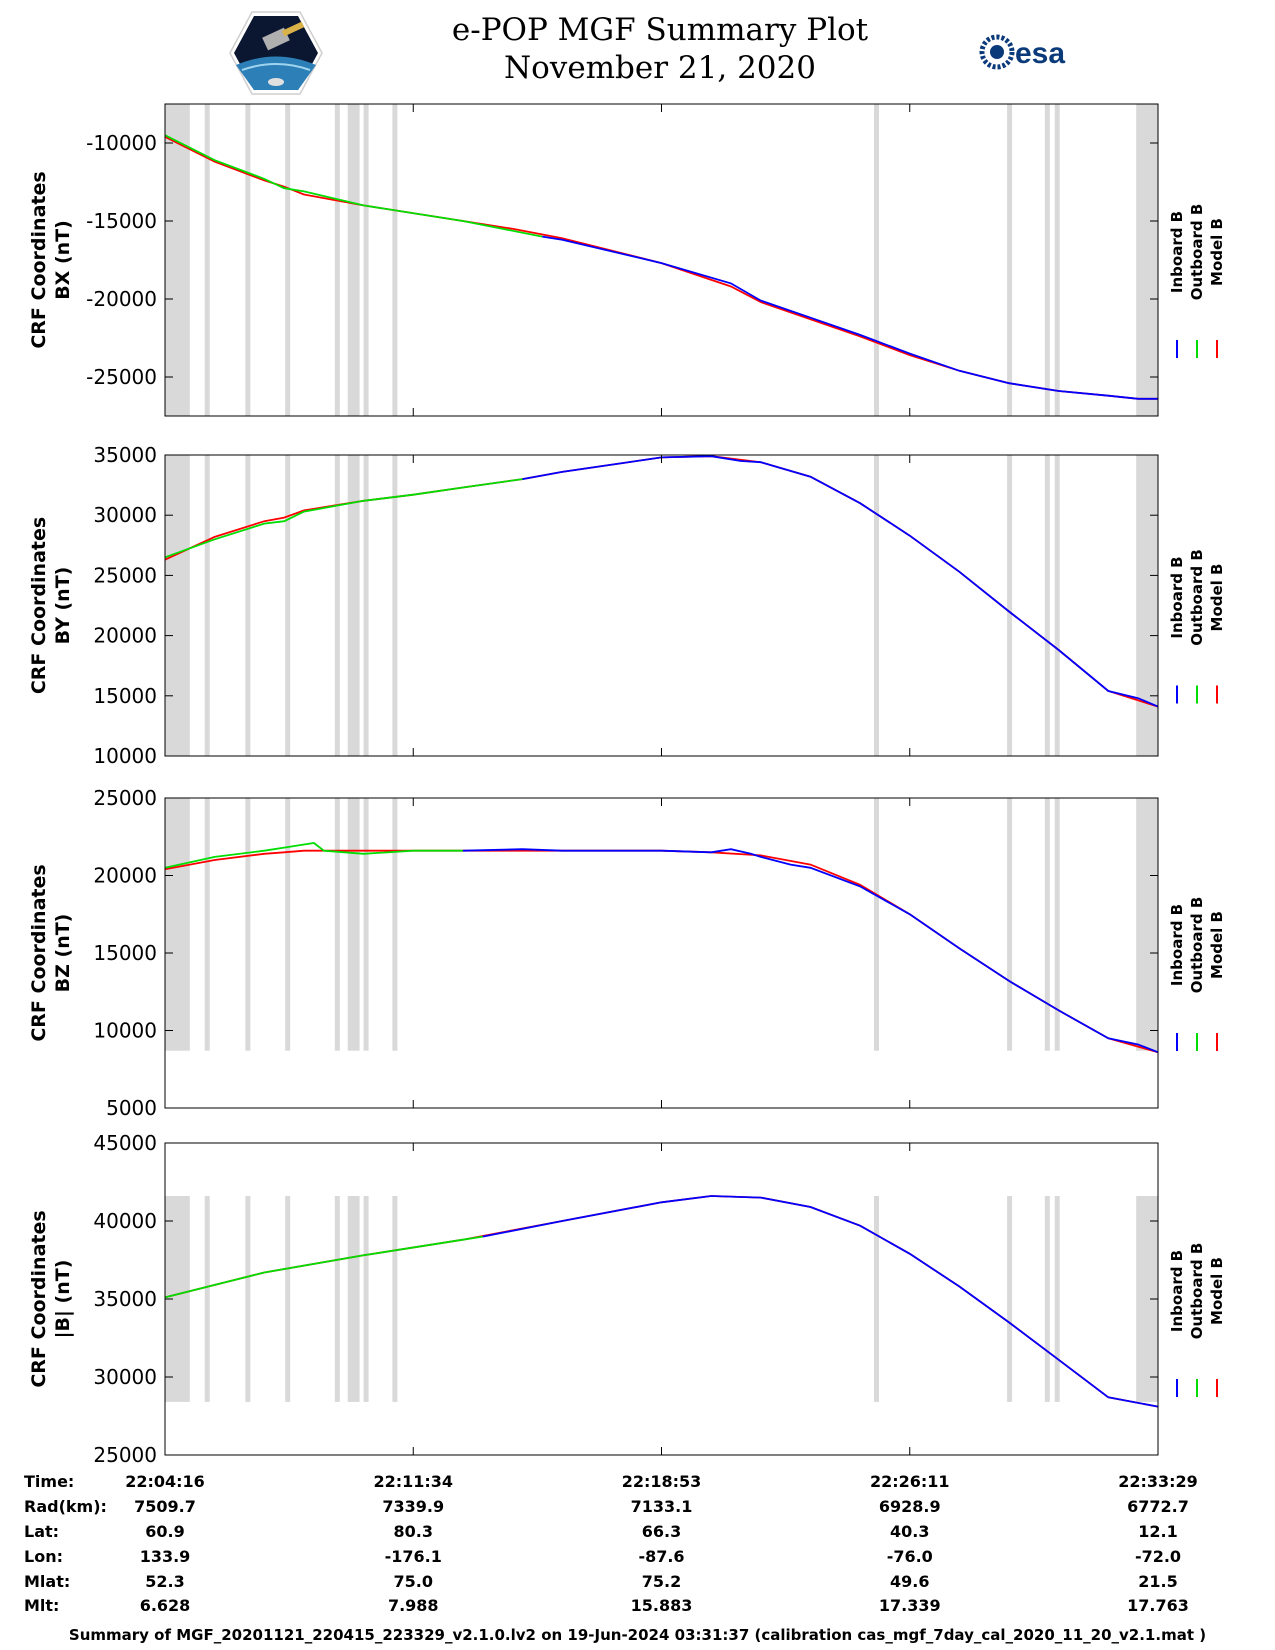 The height and width of the screenshot is (1650, 1275). Describe the element at coordinates (661, 1605) in the screenshot. I see `ephemeris-value: 15.883` at that location.